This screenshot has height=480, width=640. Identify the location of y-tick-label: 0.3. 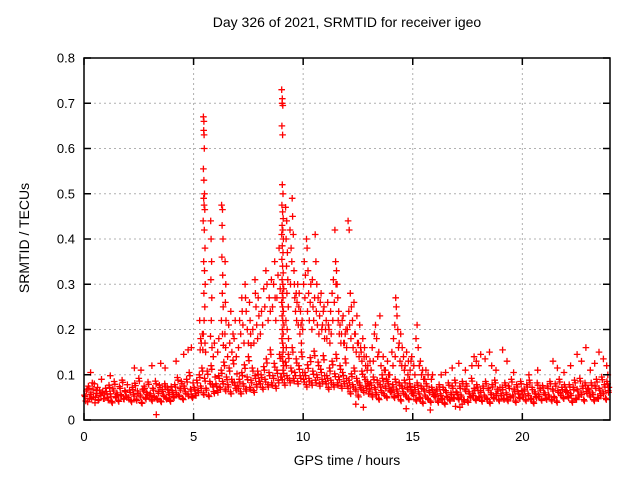
(66, 284).